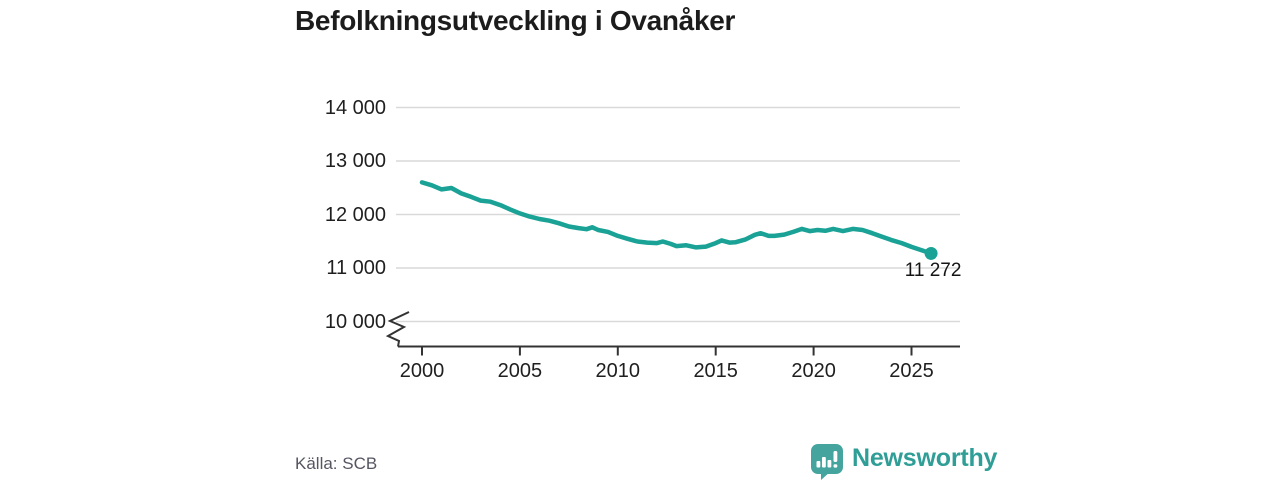 The width and height of the screenshot is (1280, 480). I want to click on newsworthy-logo: Newsworthy, so click(903, 461).